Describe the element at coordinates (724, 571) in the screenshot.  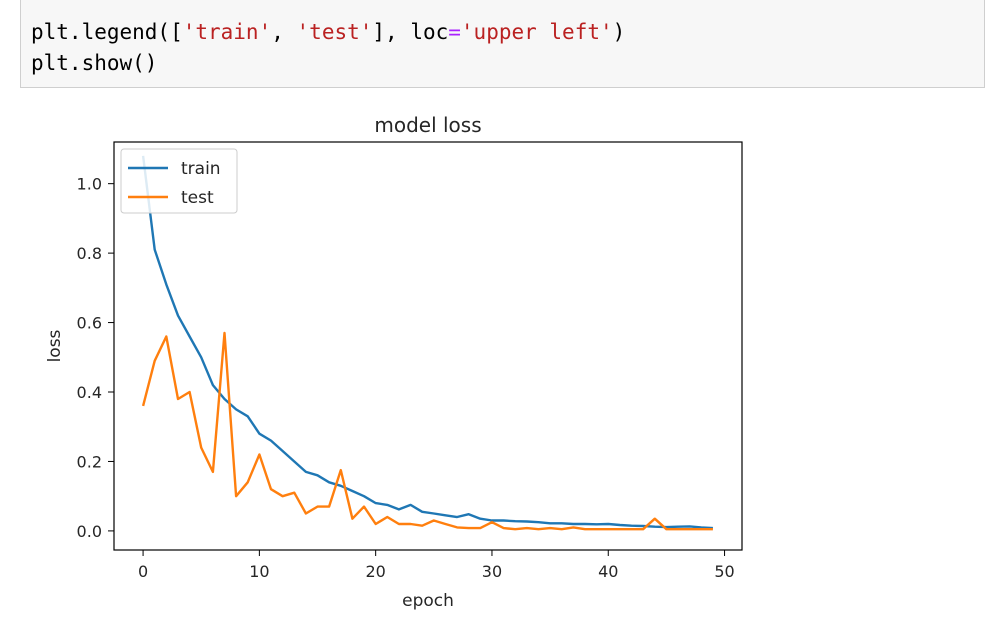
I see `x-tick-label: 50` at that location.